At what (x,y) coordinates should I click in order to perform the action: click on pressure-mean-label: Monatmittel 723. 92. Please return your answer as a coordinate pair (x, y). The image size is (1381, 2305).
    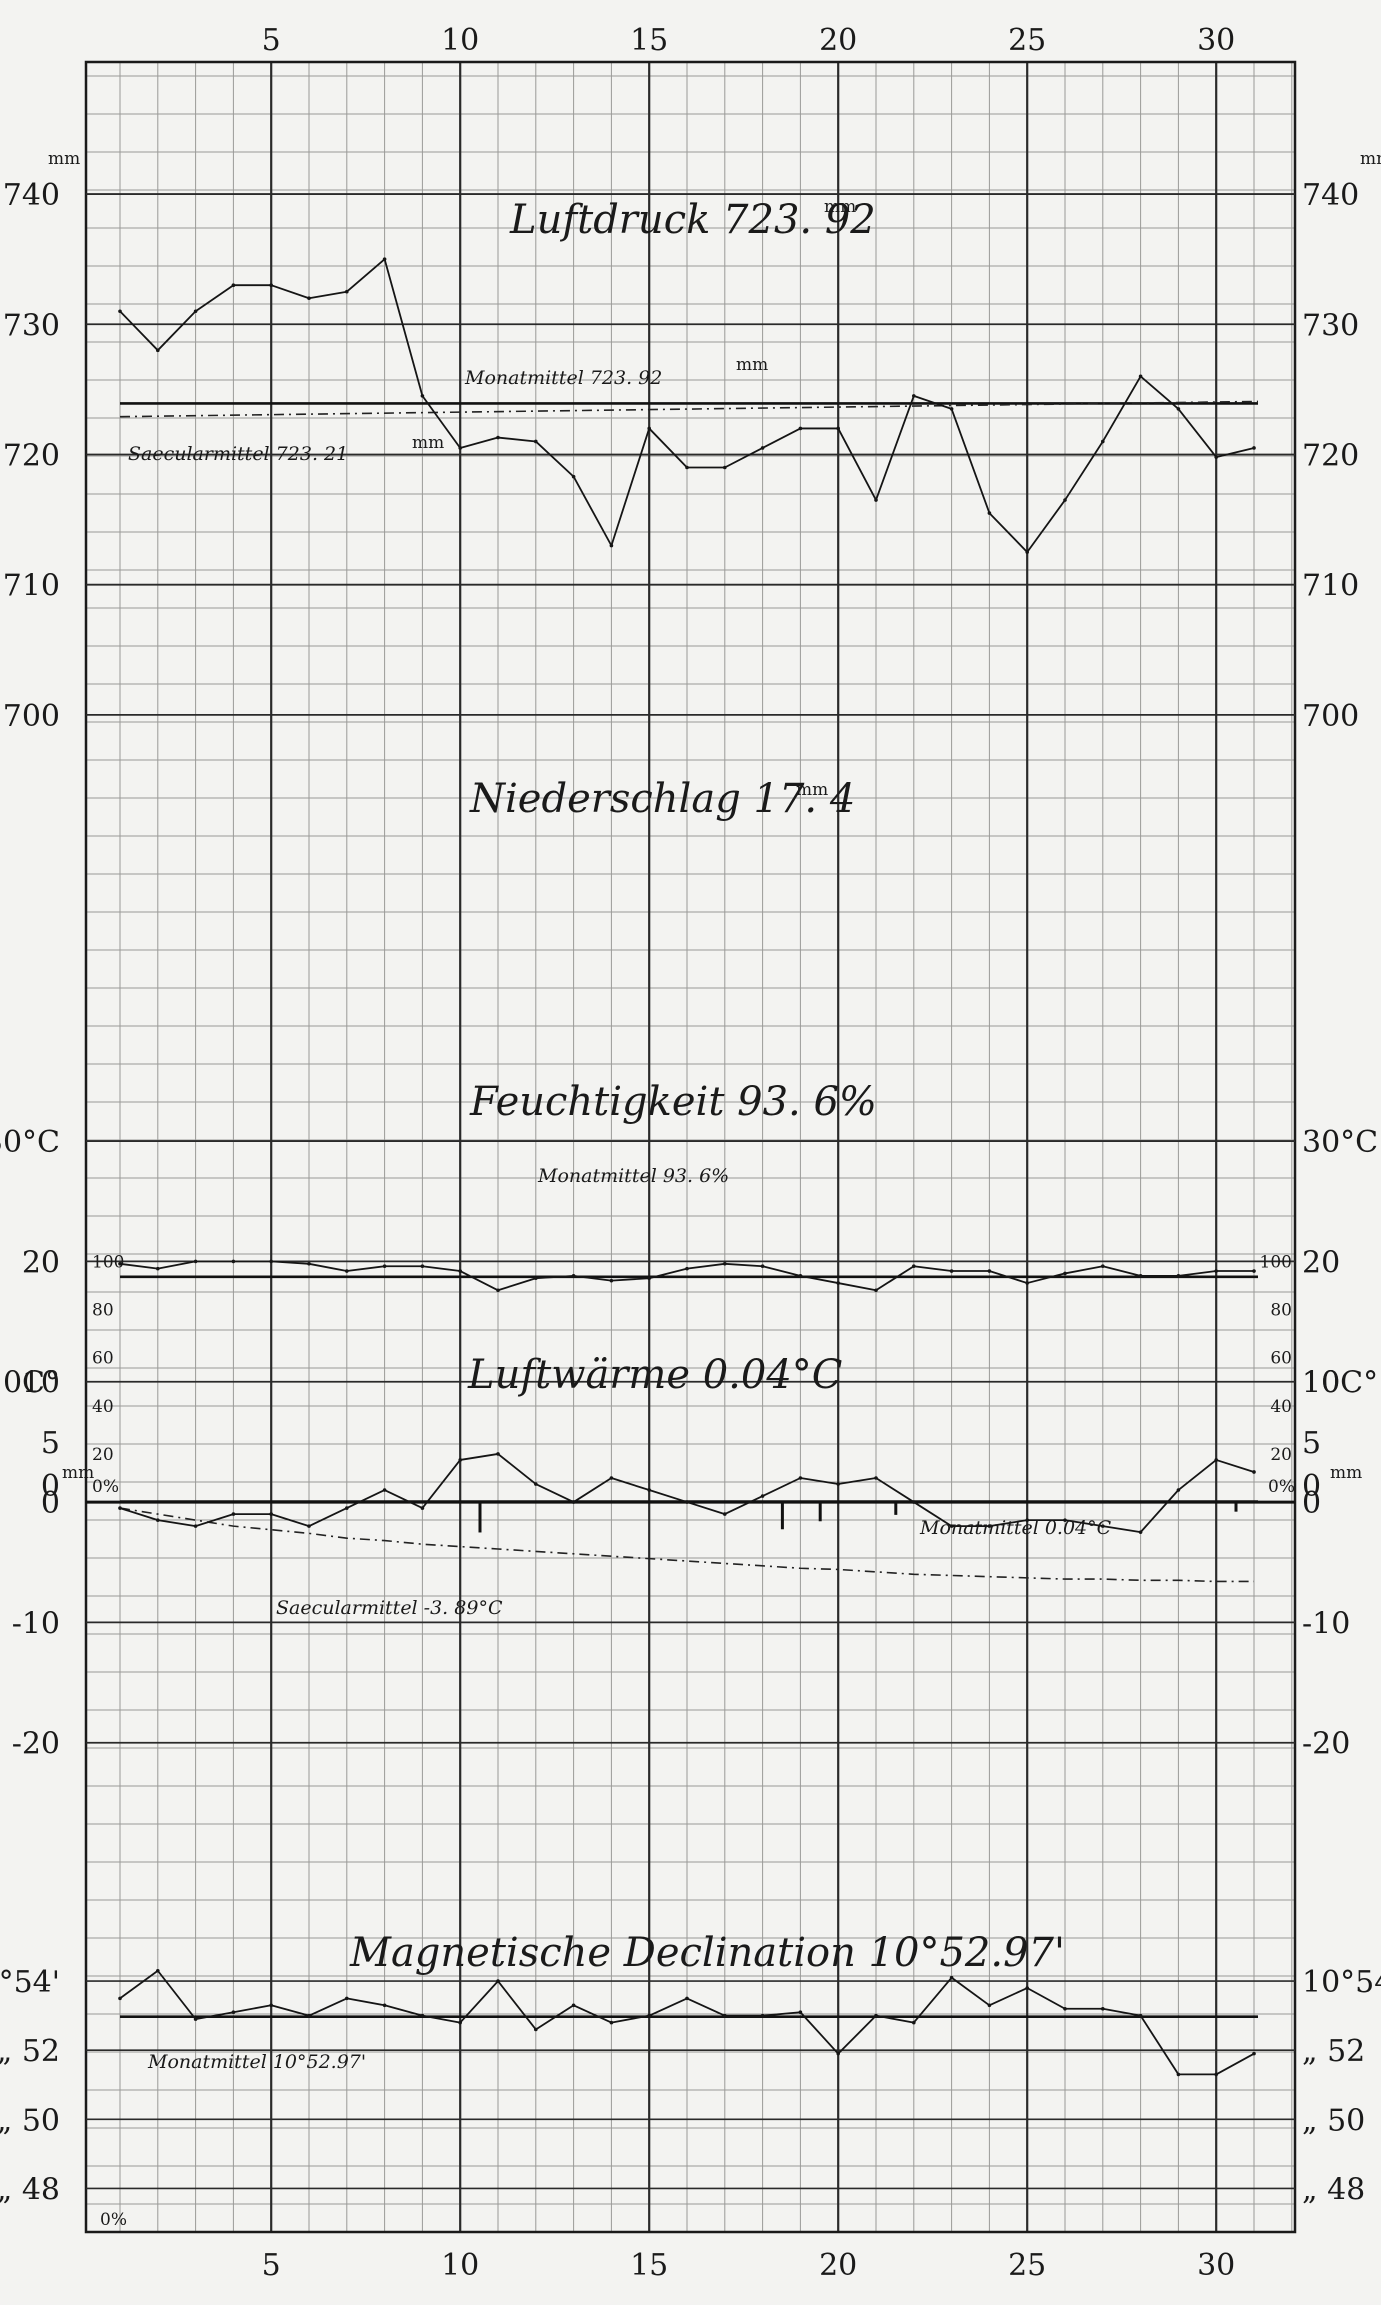
    Looking at the image, I should click on (563, 378).